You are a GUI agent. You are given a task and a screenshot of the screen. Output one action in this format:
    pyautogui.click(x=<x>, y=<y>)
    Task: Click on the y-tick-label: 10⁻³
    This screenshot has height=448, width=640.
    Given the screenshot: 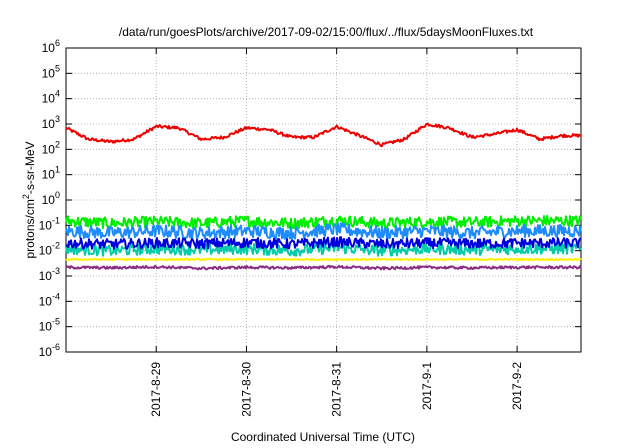 What is the action you would take?
    pyautogui.click(x=49, y=274)
    